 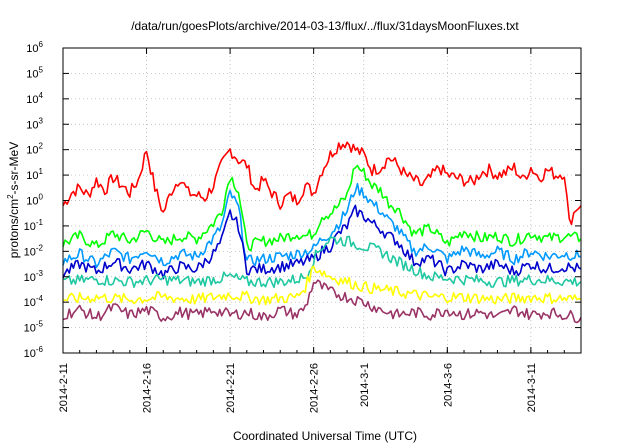 I want to click on y-tick-label: 10⁻³, so click(x=34, y=276).